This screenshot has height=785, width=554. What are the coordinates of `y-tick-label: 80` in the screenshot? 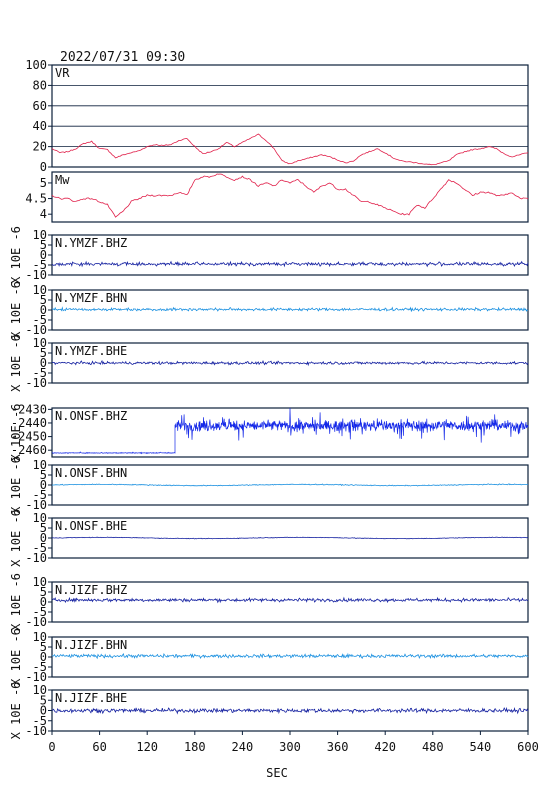 It's located at (40, 85).